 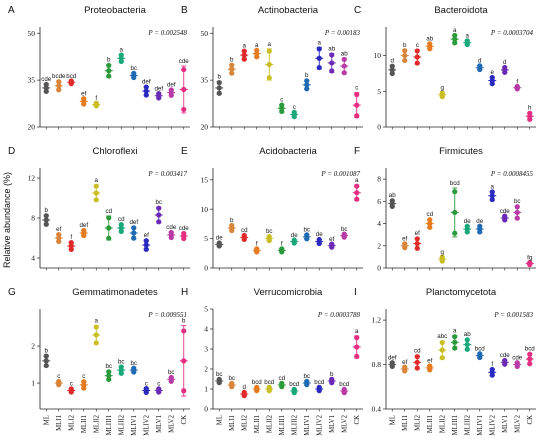 What do you see at coordinates (59, 76) in the screenshot?
I see `group-letter: bcde` at bounding box center [59, 76].